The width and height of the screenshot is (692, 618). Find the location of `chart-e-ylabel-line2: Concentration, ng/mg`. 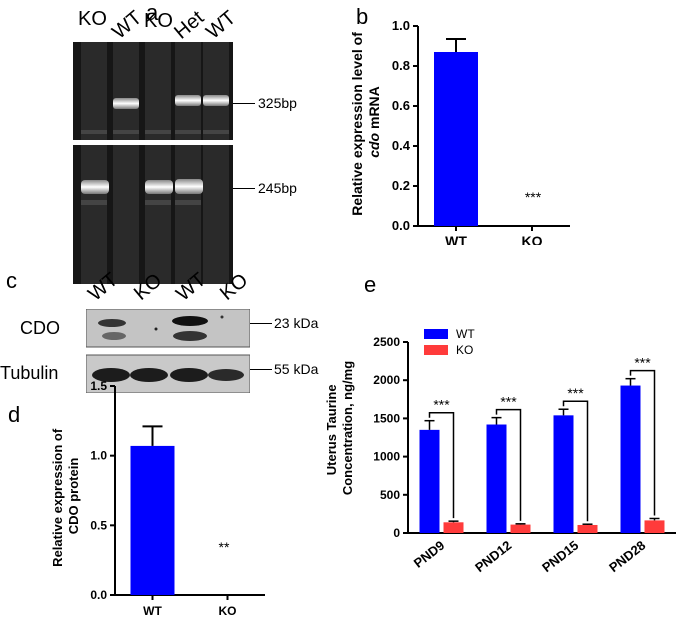

chart-e-ylabel-line2: Concentration, ng/mg is located at coordinates (347, 428).